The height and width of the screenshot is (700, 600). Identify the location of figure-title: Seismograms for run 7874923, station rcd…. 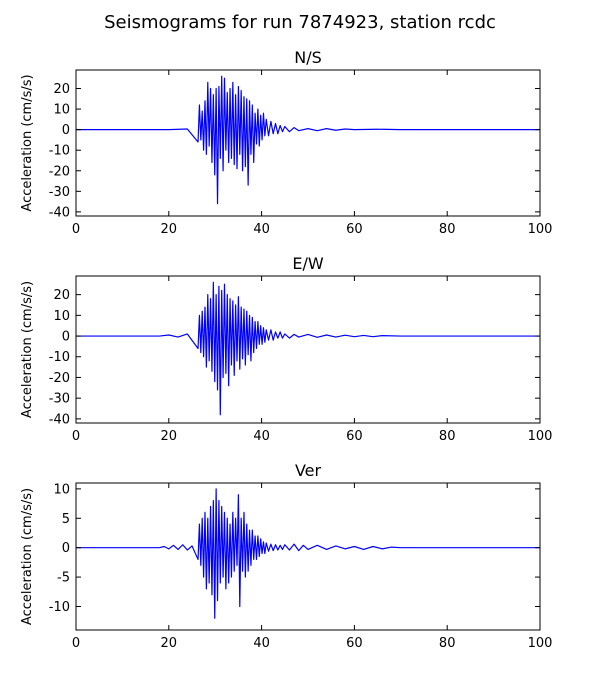
(300, 22).